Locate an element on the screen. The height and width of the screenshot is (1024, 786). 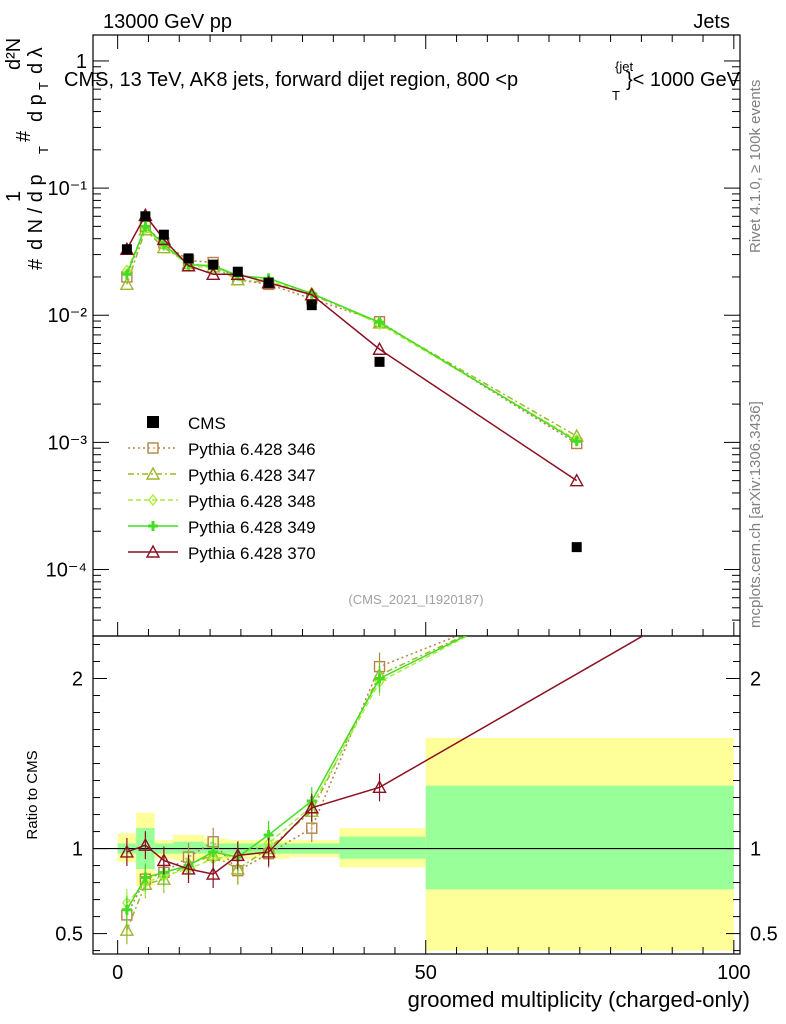
main-line-p346 is located at coordinates (352, 335).